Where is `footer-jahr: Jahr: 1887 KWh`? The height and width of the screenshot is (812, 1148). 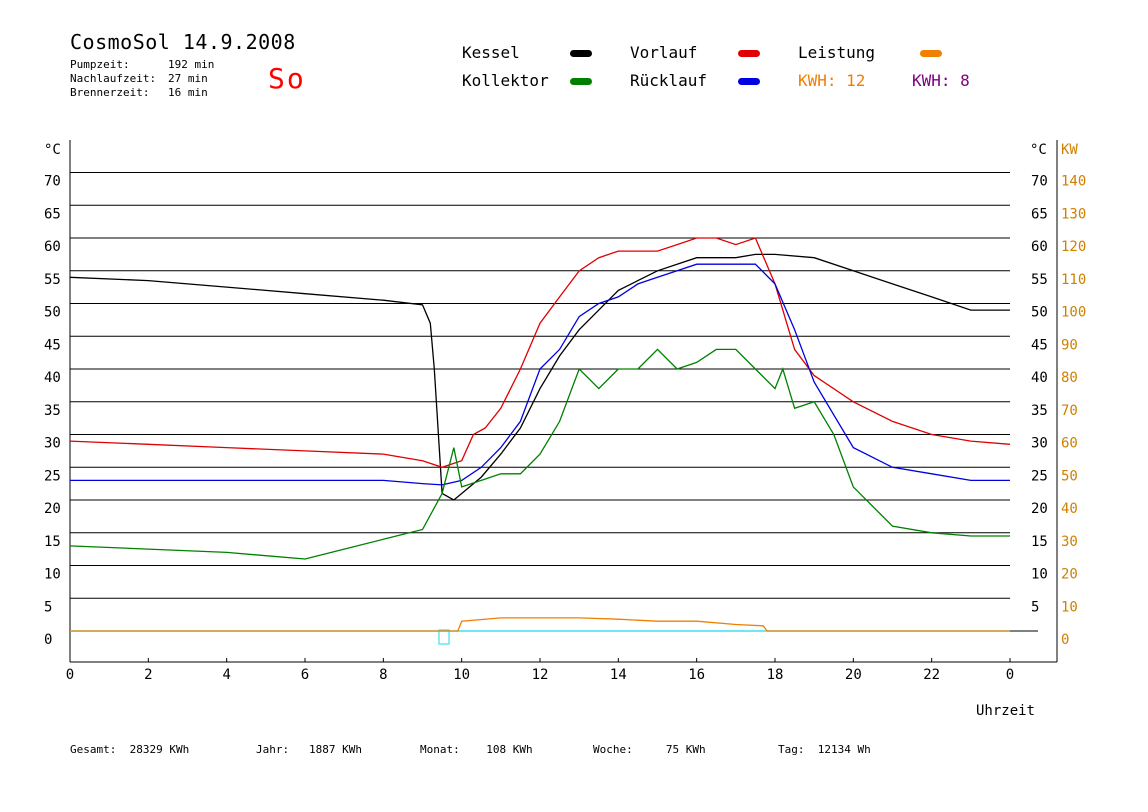 footer-jahr: Jahr: 1887 KWh is located at coordinates (309, 749).